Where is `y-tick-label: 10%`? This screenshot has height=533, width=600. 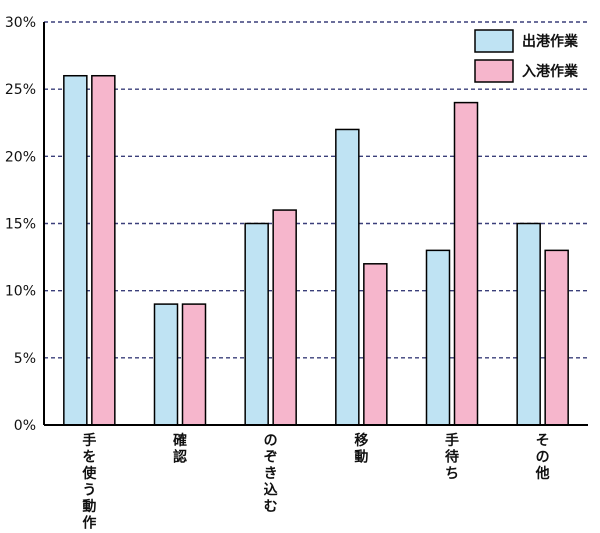 y-tick-label: 10% is located at coordinates (20, 292).